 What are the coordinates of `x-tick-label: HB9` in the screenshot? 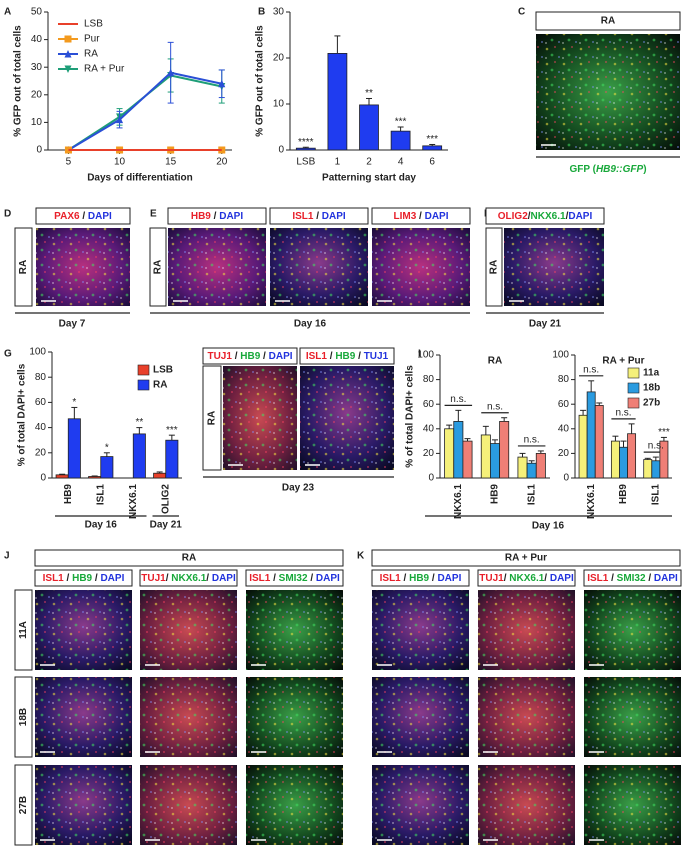 It's located at (623, 494).